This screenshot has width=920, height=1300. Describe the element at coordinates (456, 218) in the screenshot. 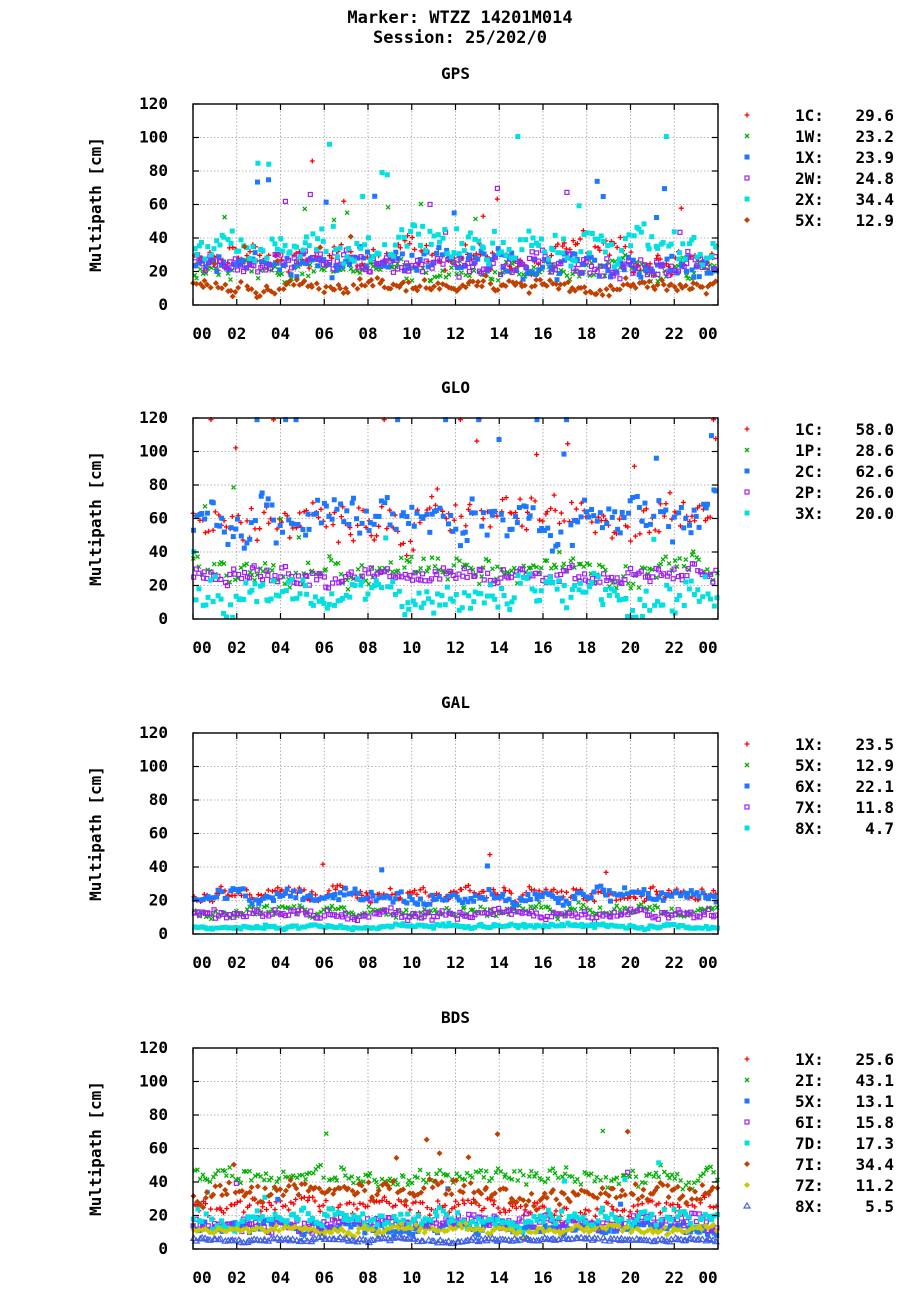

I see `series-1c` at that location.